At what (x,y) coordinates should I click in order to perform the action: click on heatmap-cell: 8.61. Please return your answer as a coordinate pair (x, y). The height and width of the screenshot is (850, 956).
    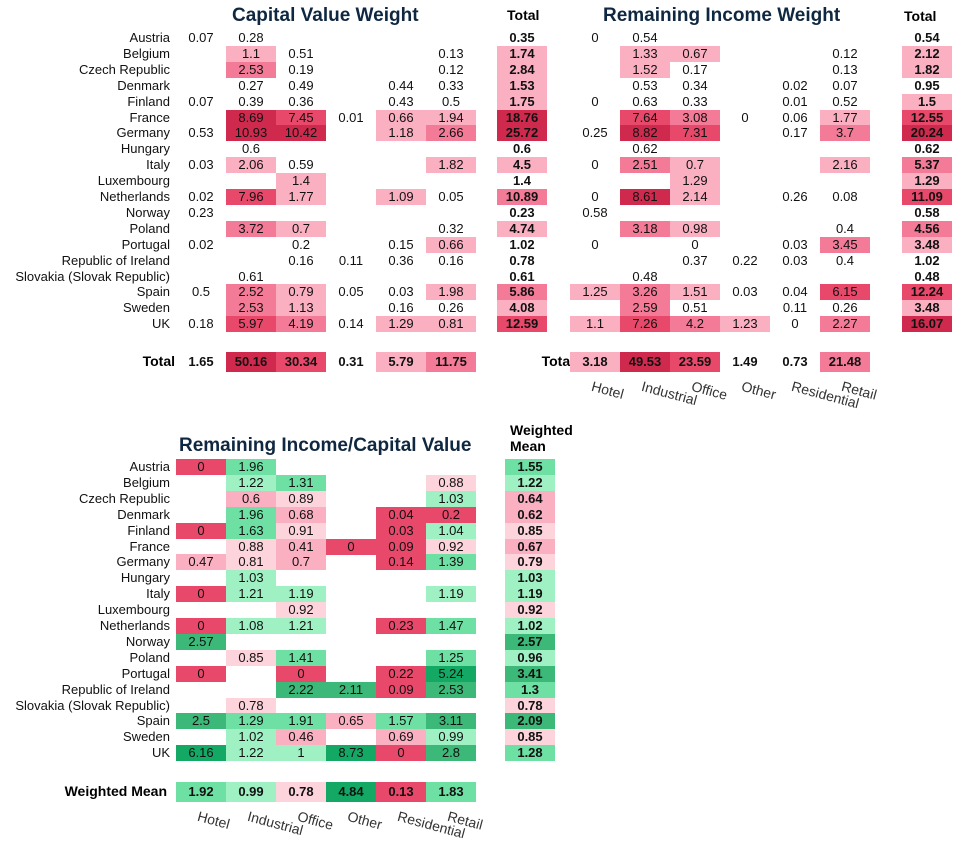
    Looking at the image, I should click on (645, 197).